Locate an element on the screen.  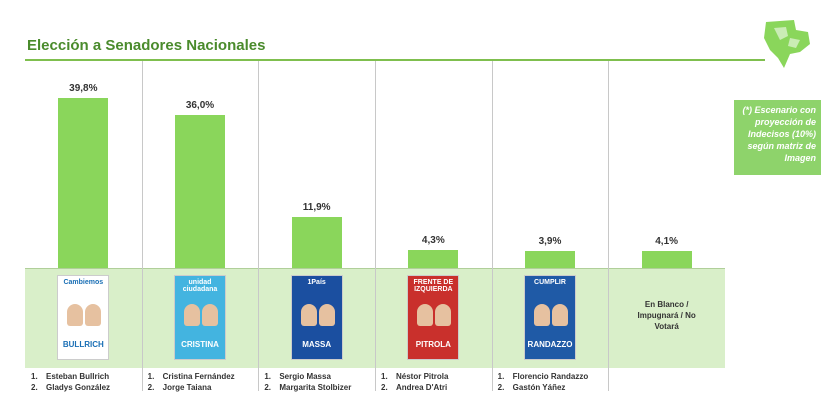
candidate-list: 1. Esteban Bullrich 2. Gladys González is located at coordinates (70, 382).